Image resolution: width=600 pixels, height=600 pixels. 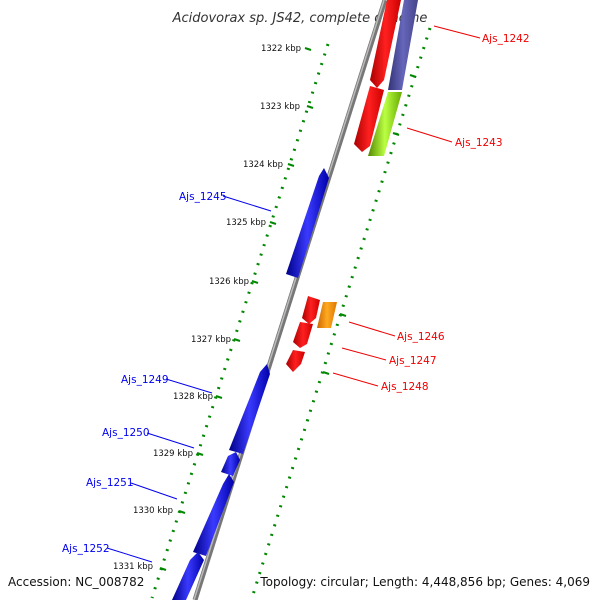 I want to click on label-ajs-1247: Ajs_1247, so click(x=413, y=361).